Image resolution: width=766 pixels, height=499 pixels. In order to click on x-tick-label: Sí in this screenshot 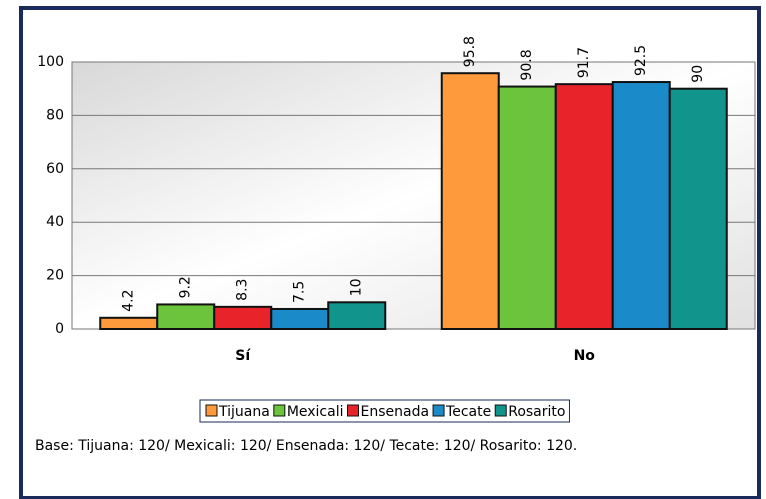, I will do `click(243, 356)`.